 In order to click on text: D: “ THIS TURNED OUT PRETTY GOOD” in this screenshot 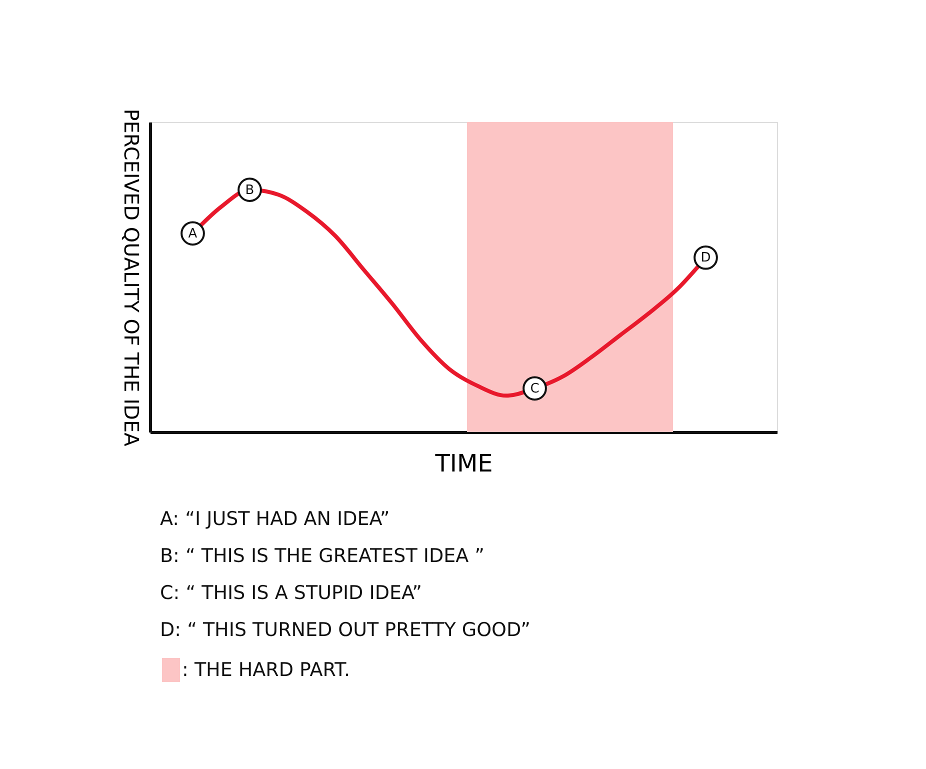, I will do `click(345, 630)`.